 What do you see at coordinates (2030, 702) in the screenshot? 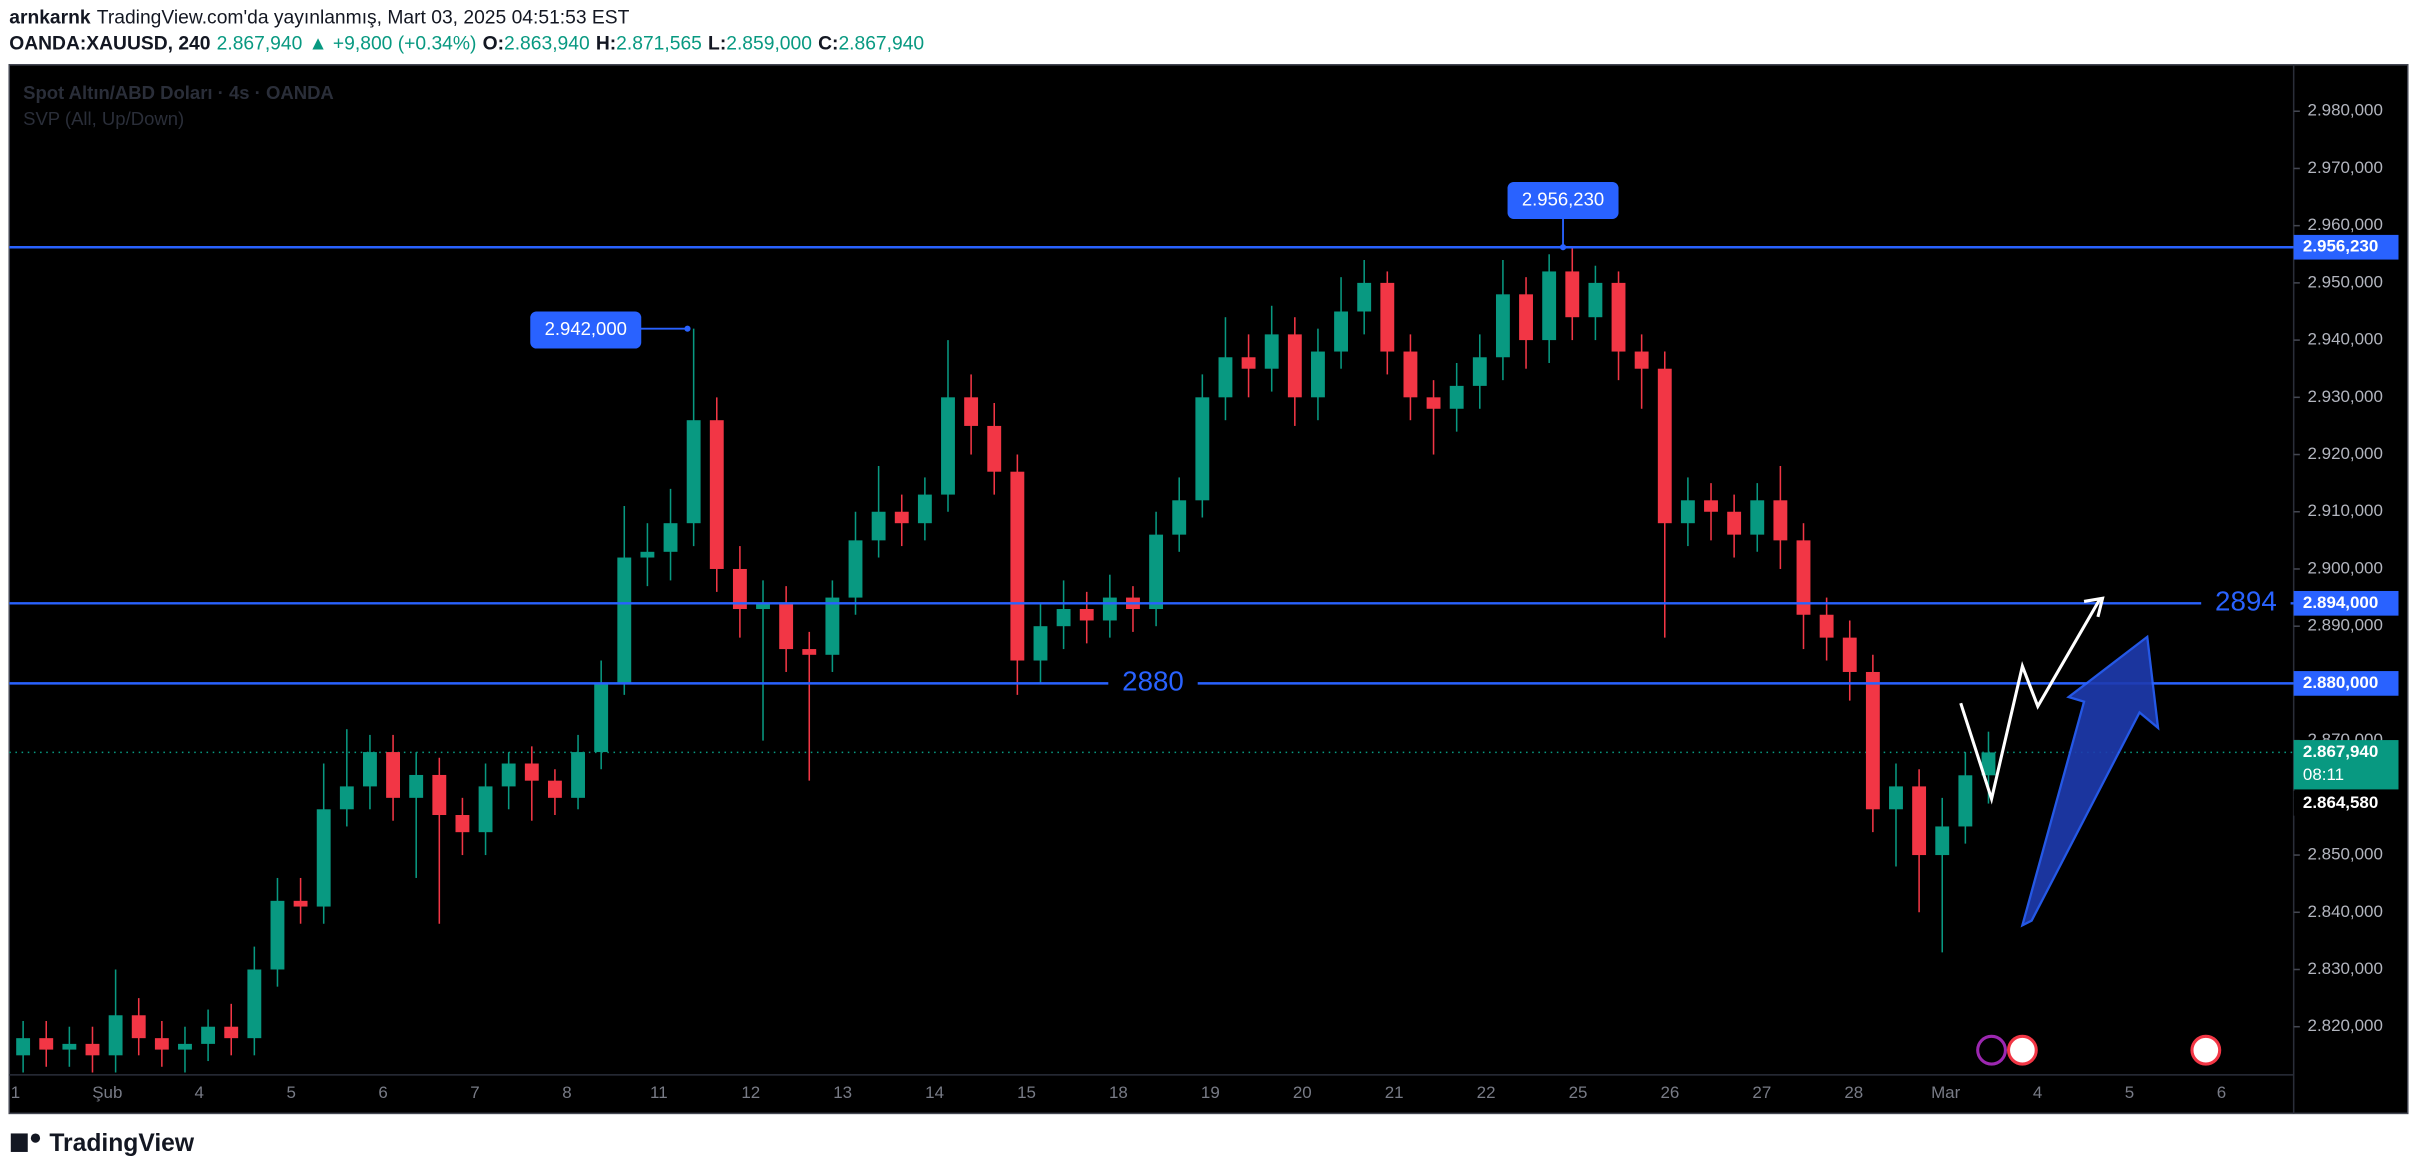
I see `projection-path` at bounding box center [2030, 702].